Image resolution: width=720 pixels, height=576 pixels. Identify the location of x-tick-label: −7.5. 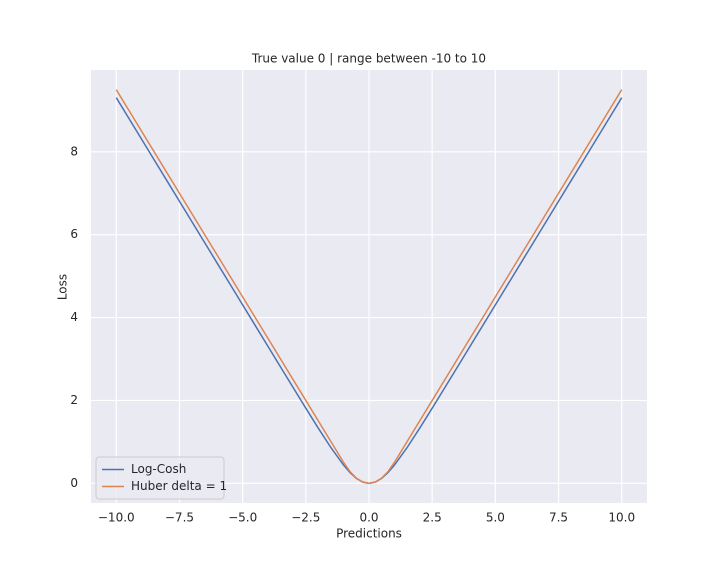
(179, 518).